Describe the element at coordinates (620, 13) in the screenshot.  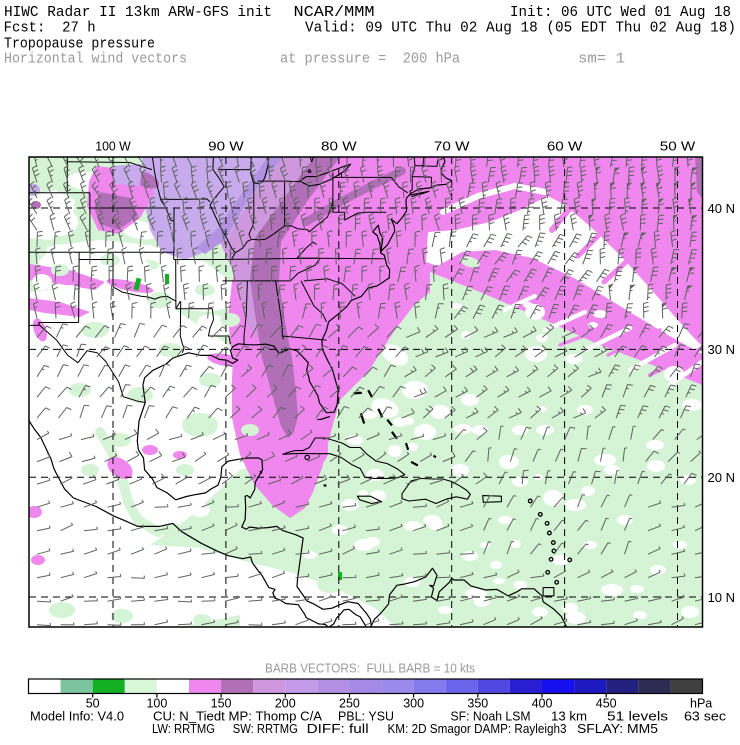
I see `svg-text: Init: 06 UTC Wed 01 Aug 18` at that location.